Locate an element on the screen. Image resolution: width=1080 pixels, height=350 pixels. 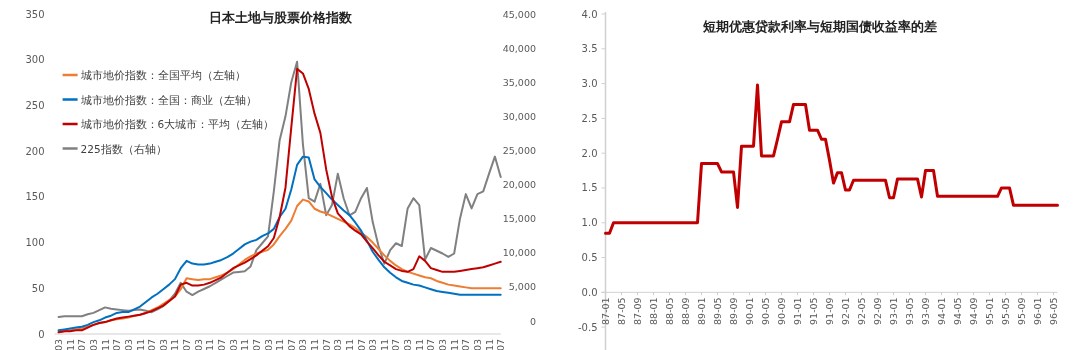
x-tick-label: 95-01 is located at coordinates (989, 311).